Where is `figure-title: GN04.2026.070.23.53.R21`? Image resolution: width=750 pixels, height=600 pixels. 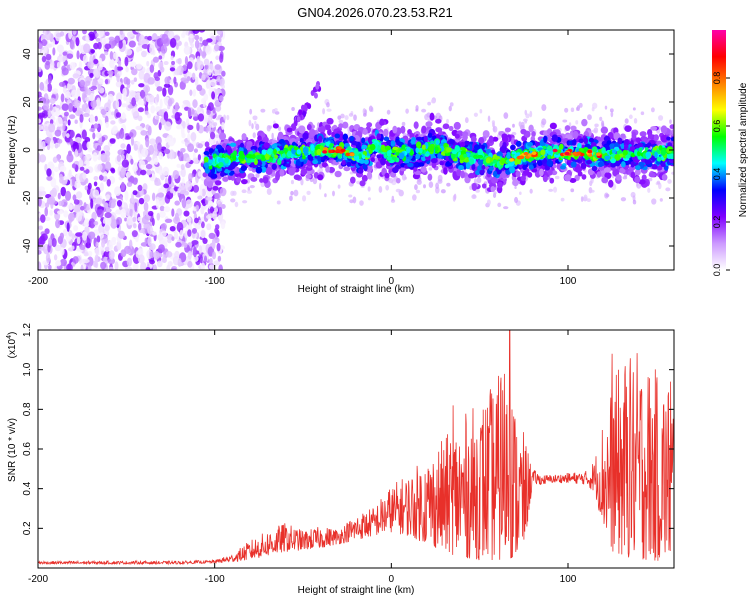 figure-title: GN04.2026.070.23.53.R21 is located at coordinates (374, 12).